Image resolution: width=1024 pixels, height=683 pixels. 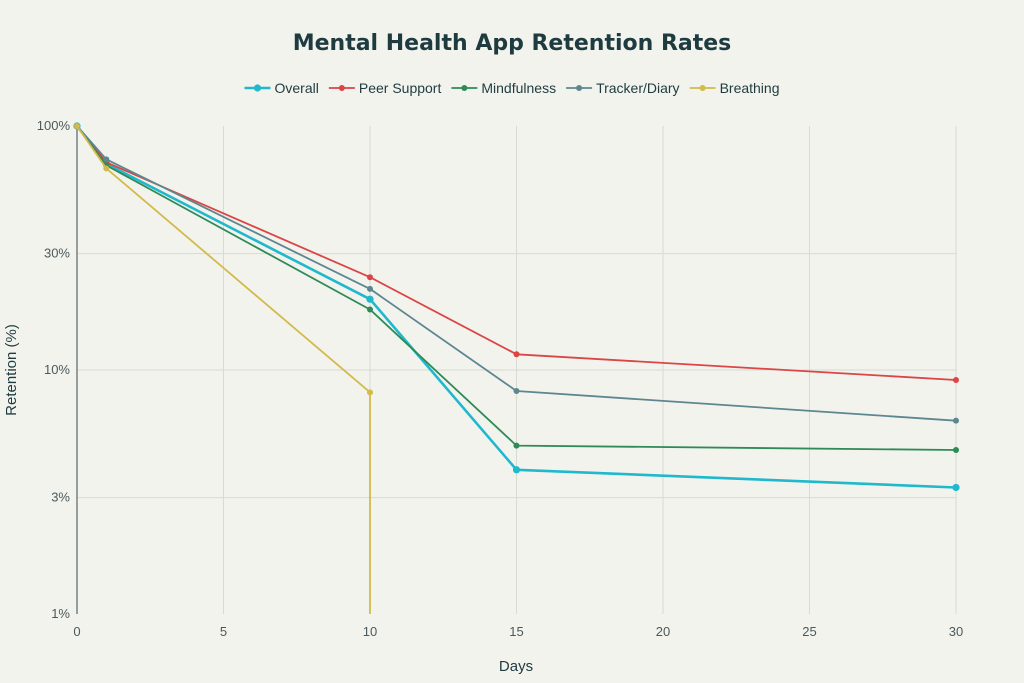 What do you see at coordinates (57, 369) in the screenshot?
I see `y-tick-label: 10%` at bounding box center [57, 369].